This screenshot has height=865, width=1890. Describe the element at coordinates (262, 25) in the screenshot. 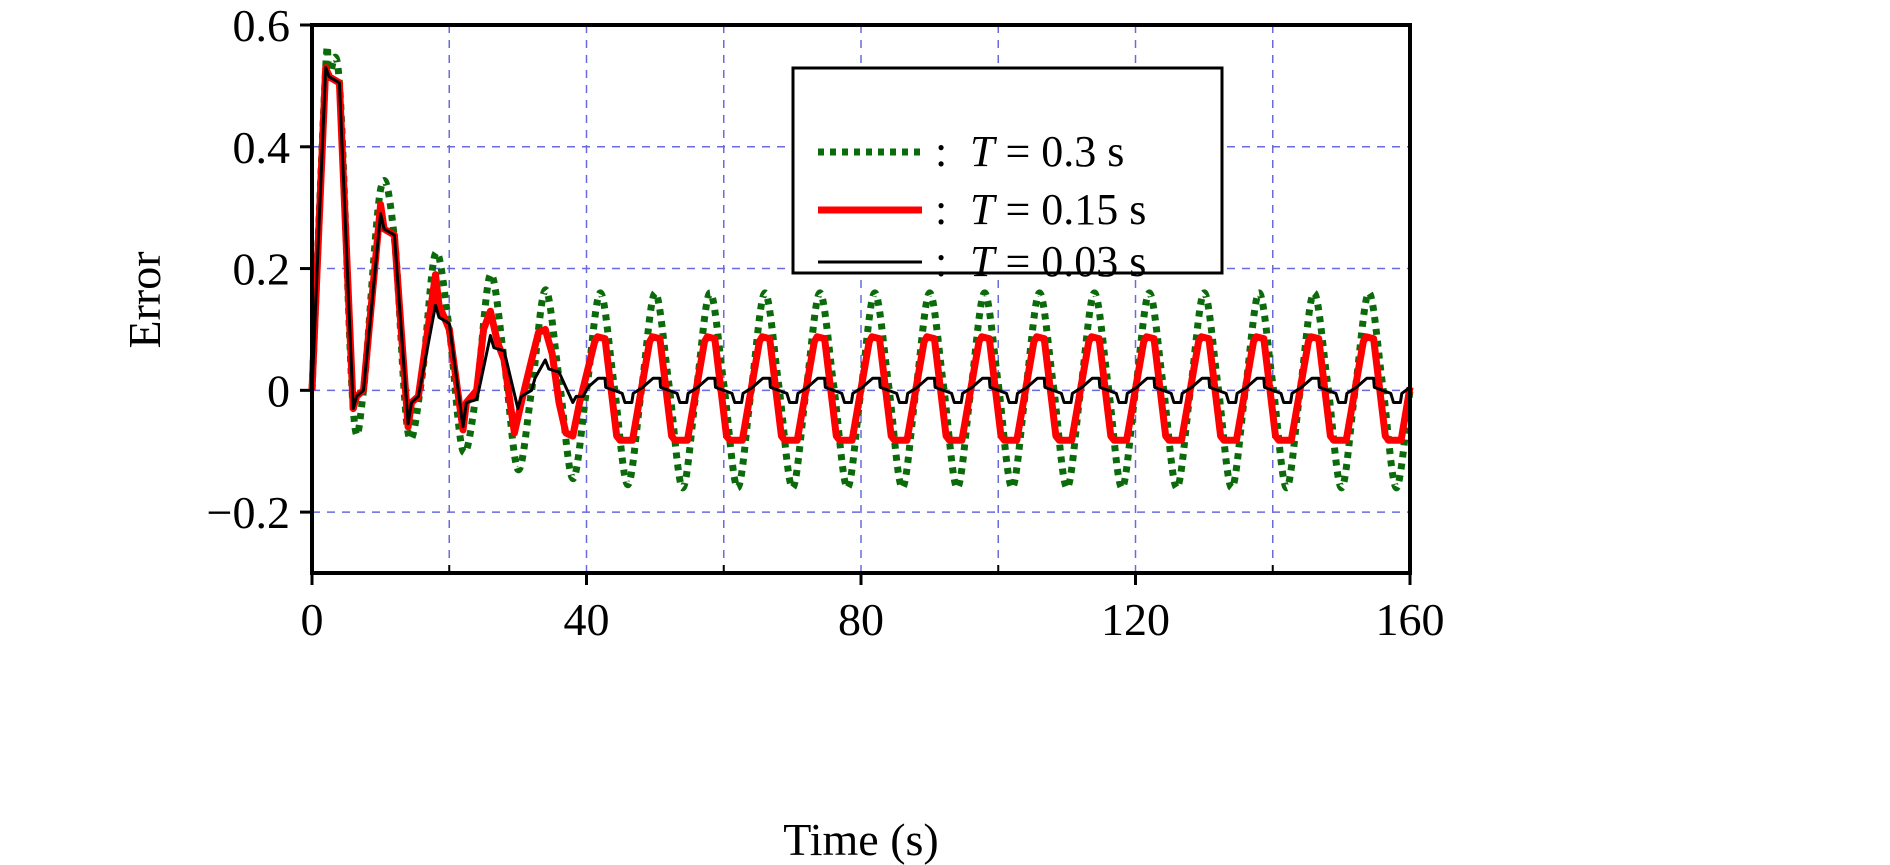

I see `y-tick-label: 0.6` at that location.